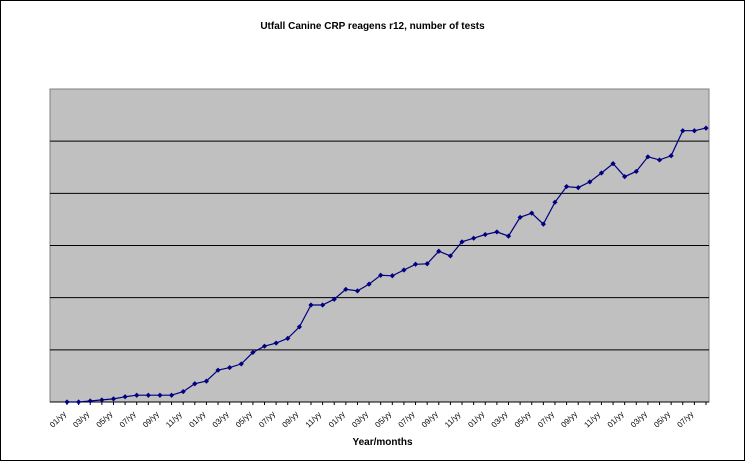  I want to click on x-axis-label: Year/months, so click(382, 442).